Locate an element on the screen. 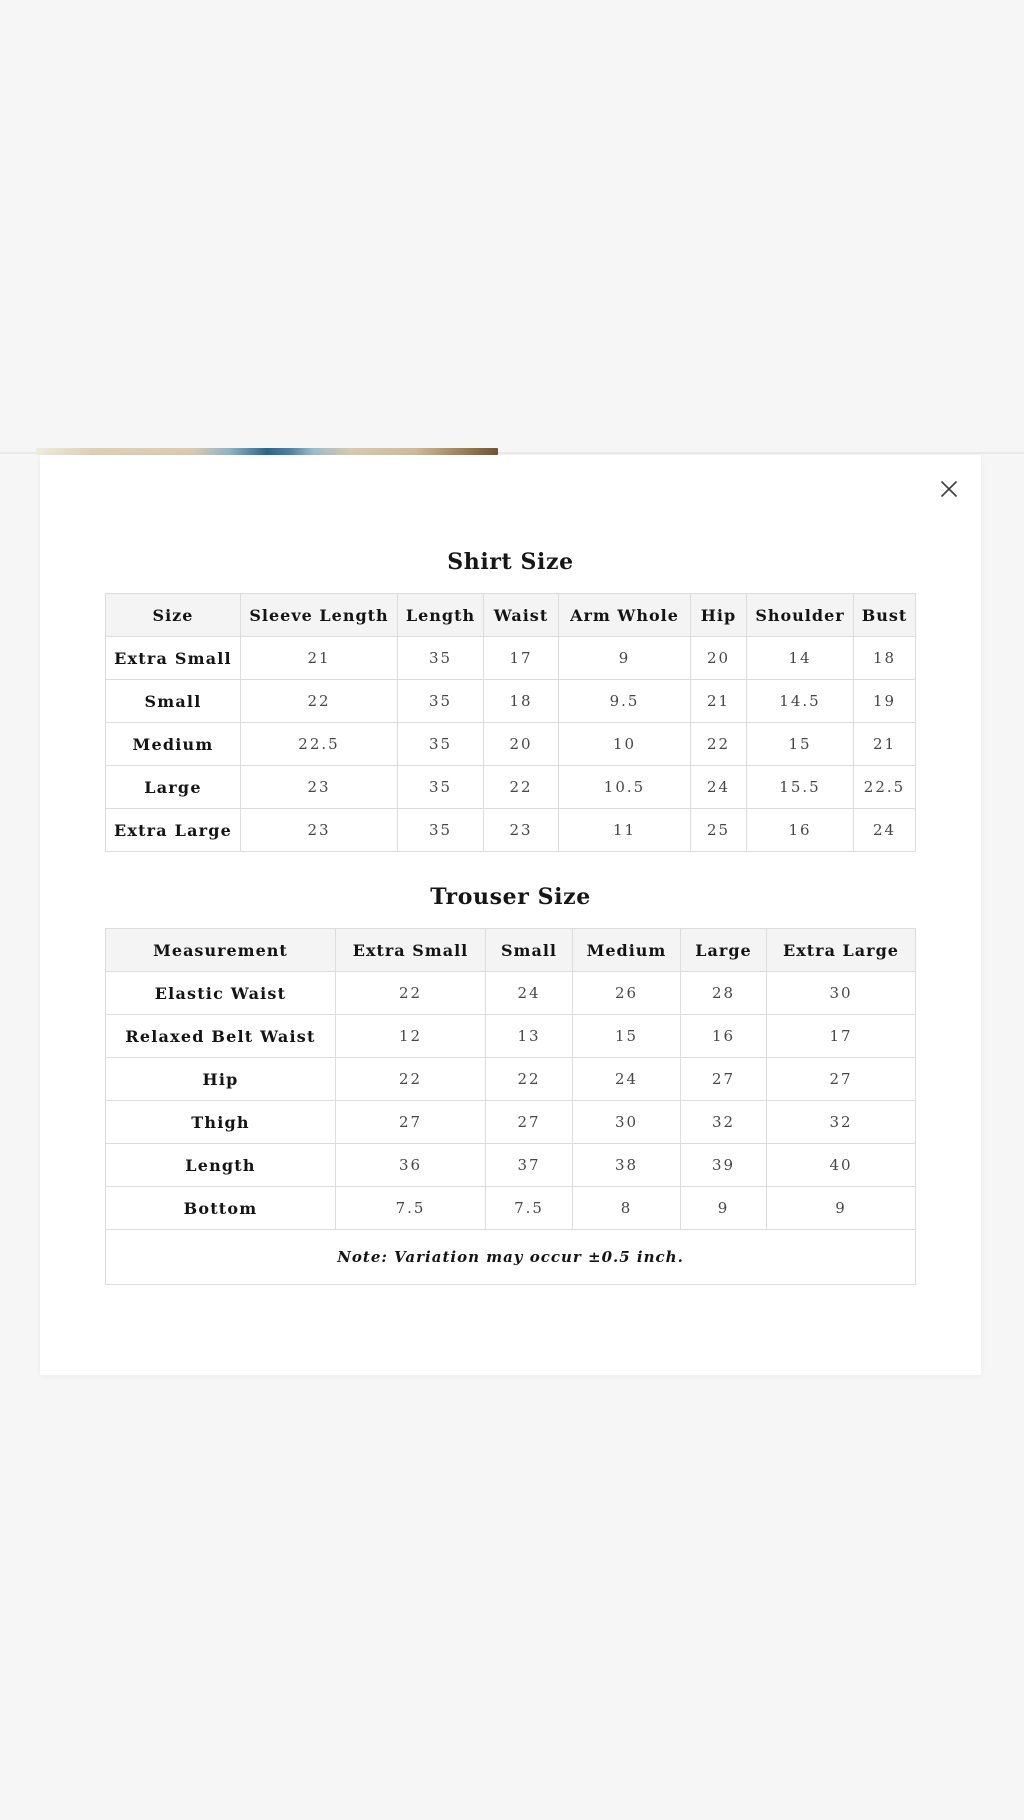 The width and height of the screenshot is (1024, 1820). size-value-cell: 14.5 is located at coordinates (800, 701).